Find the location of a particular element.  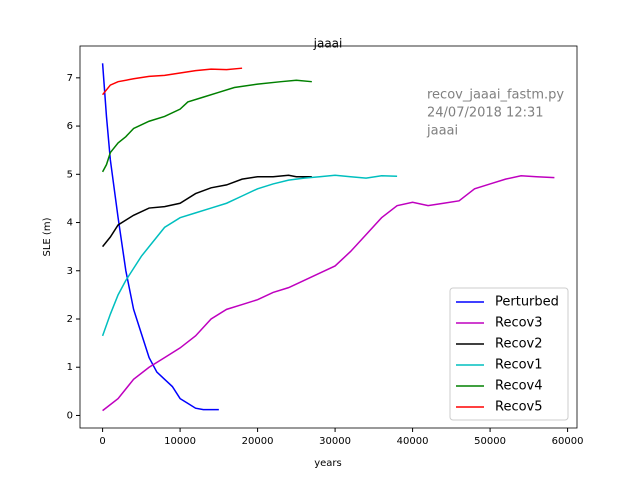

x-tick-label: 40000 is located at coordinates (413, 441).